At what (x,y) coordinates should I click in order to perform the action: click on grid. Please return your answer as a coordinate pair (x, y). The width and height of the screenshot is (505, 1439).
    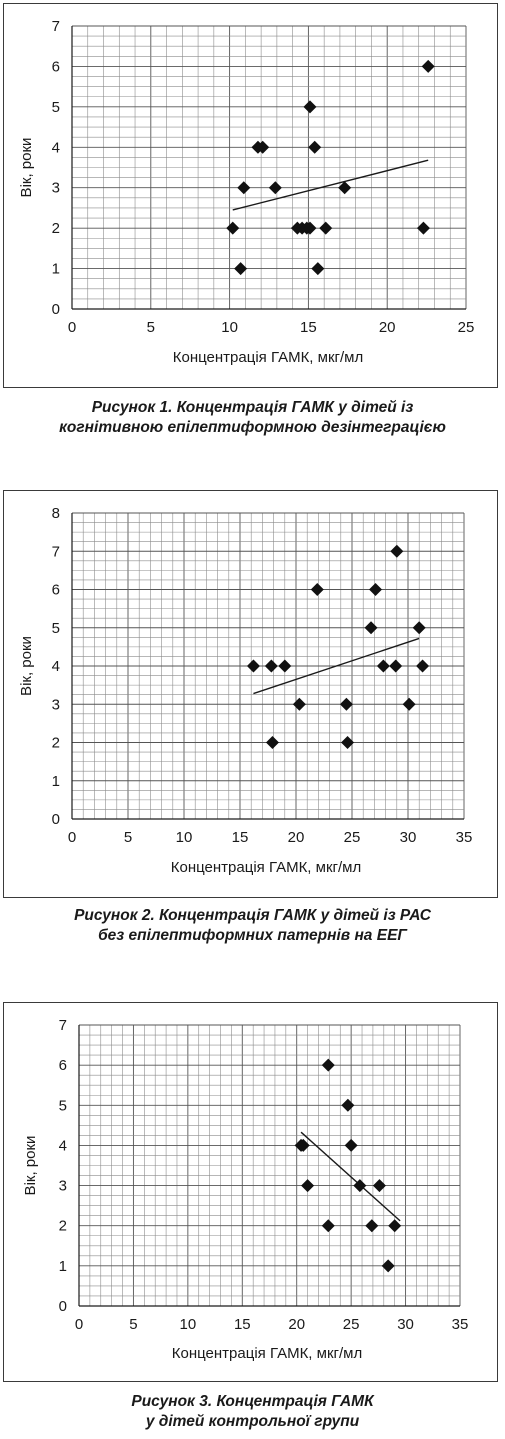
    Looking at the image, I should click on (269, 1165).